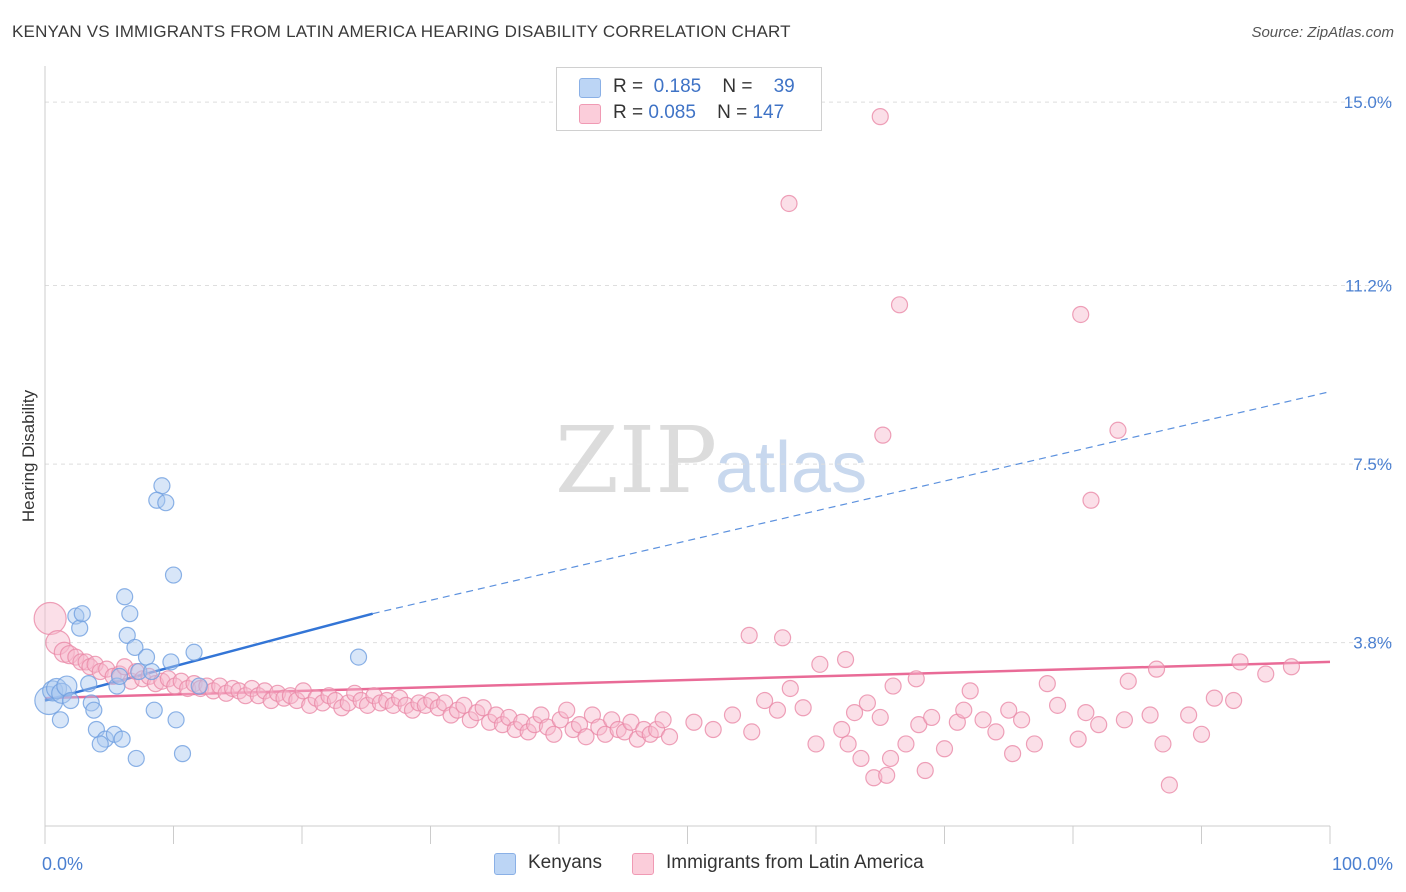 This screenshot has height=892, width=1406. I want to click on watermark: ZIP atlas, so click(711, 460).